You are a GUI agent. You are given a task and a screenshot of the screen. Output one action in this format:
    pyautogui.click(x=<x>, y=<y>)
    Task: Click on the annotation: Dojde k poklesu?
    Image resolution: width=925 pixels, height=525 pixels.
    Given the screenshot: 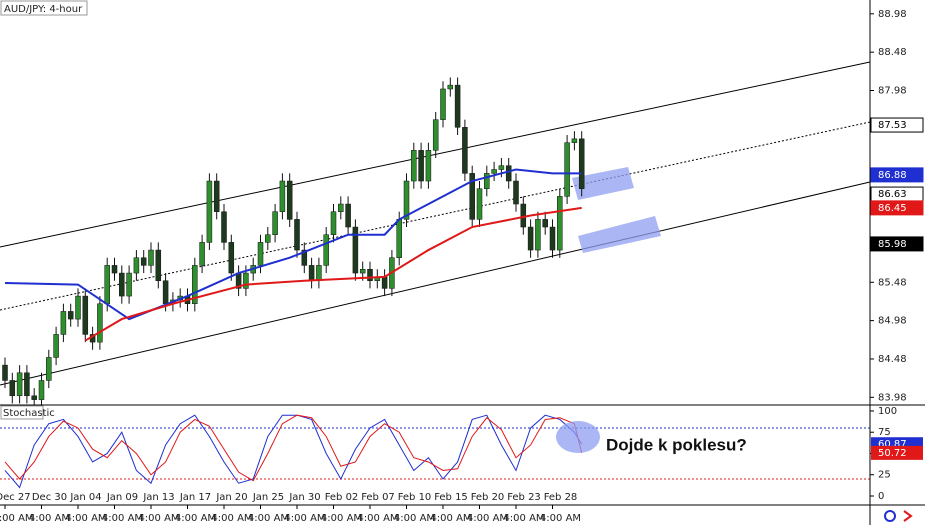 What is the action you would take?
    pyautogui.click(x=676, y=444)
    